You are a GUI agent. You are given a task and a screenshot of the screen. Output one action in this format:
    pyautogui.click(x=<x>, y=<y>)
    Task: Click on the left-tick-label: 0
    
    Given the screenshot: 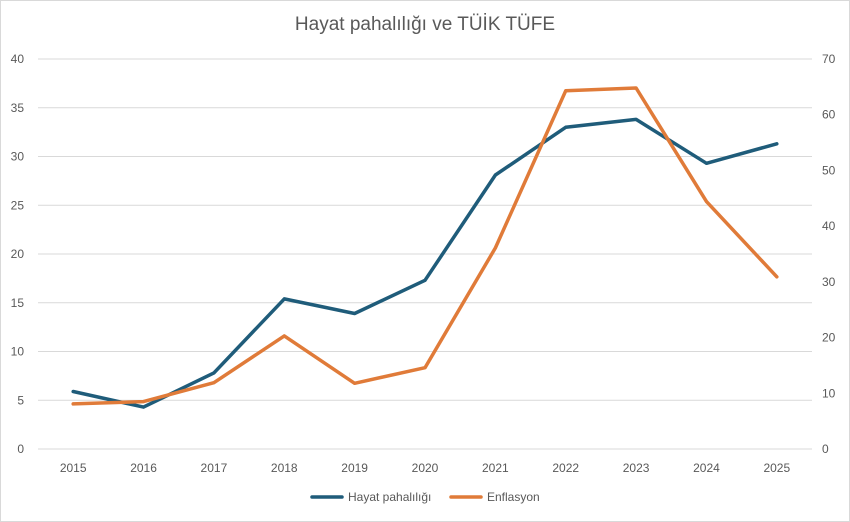 What is the action you would take?
    pyautogui.click(x=20, y=449)
    